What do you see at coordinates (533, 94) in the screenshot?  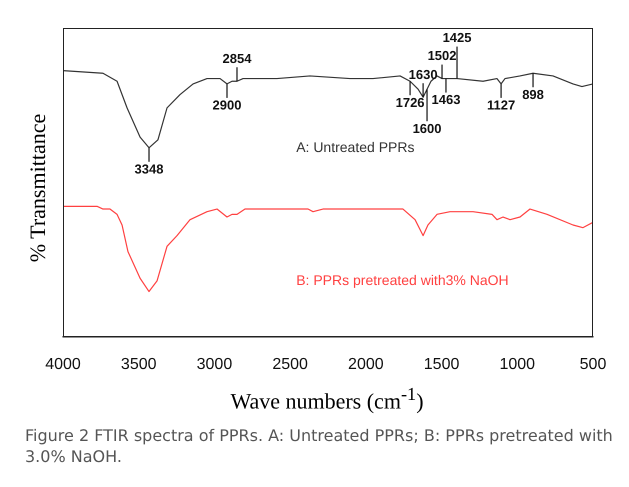 I see `annotation: 898` at bounding box center [533, 94].